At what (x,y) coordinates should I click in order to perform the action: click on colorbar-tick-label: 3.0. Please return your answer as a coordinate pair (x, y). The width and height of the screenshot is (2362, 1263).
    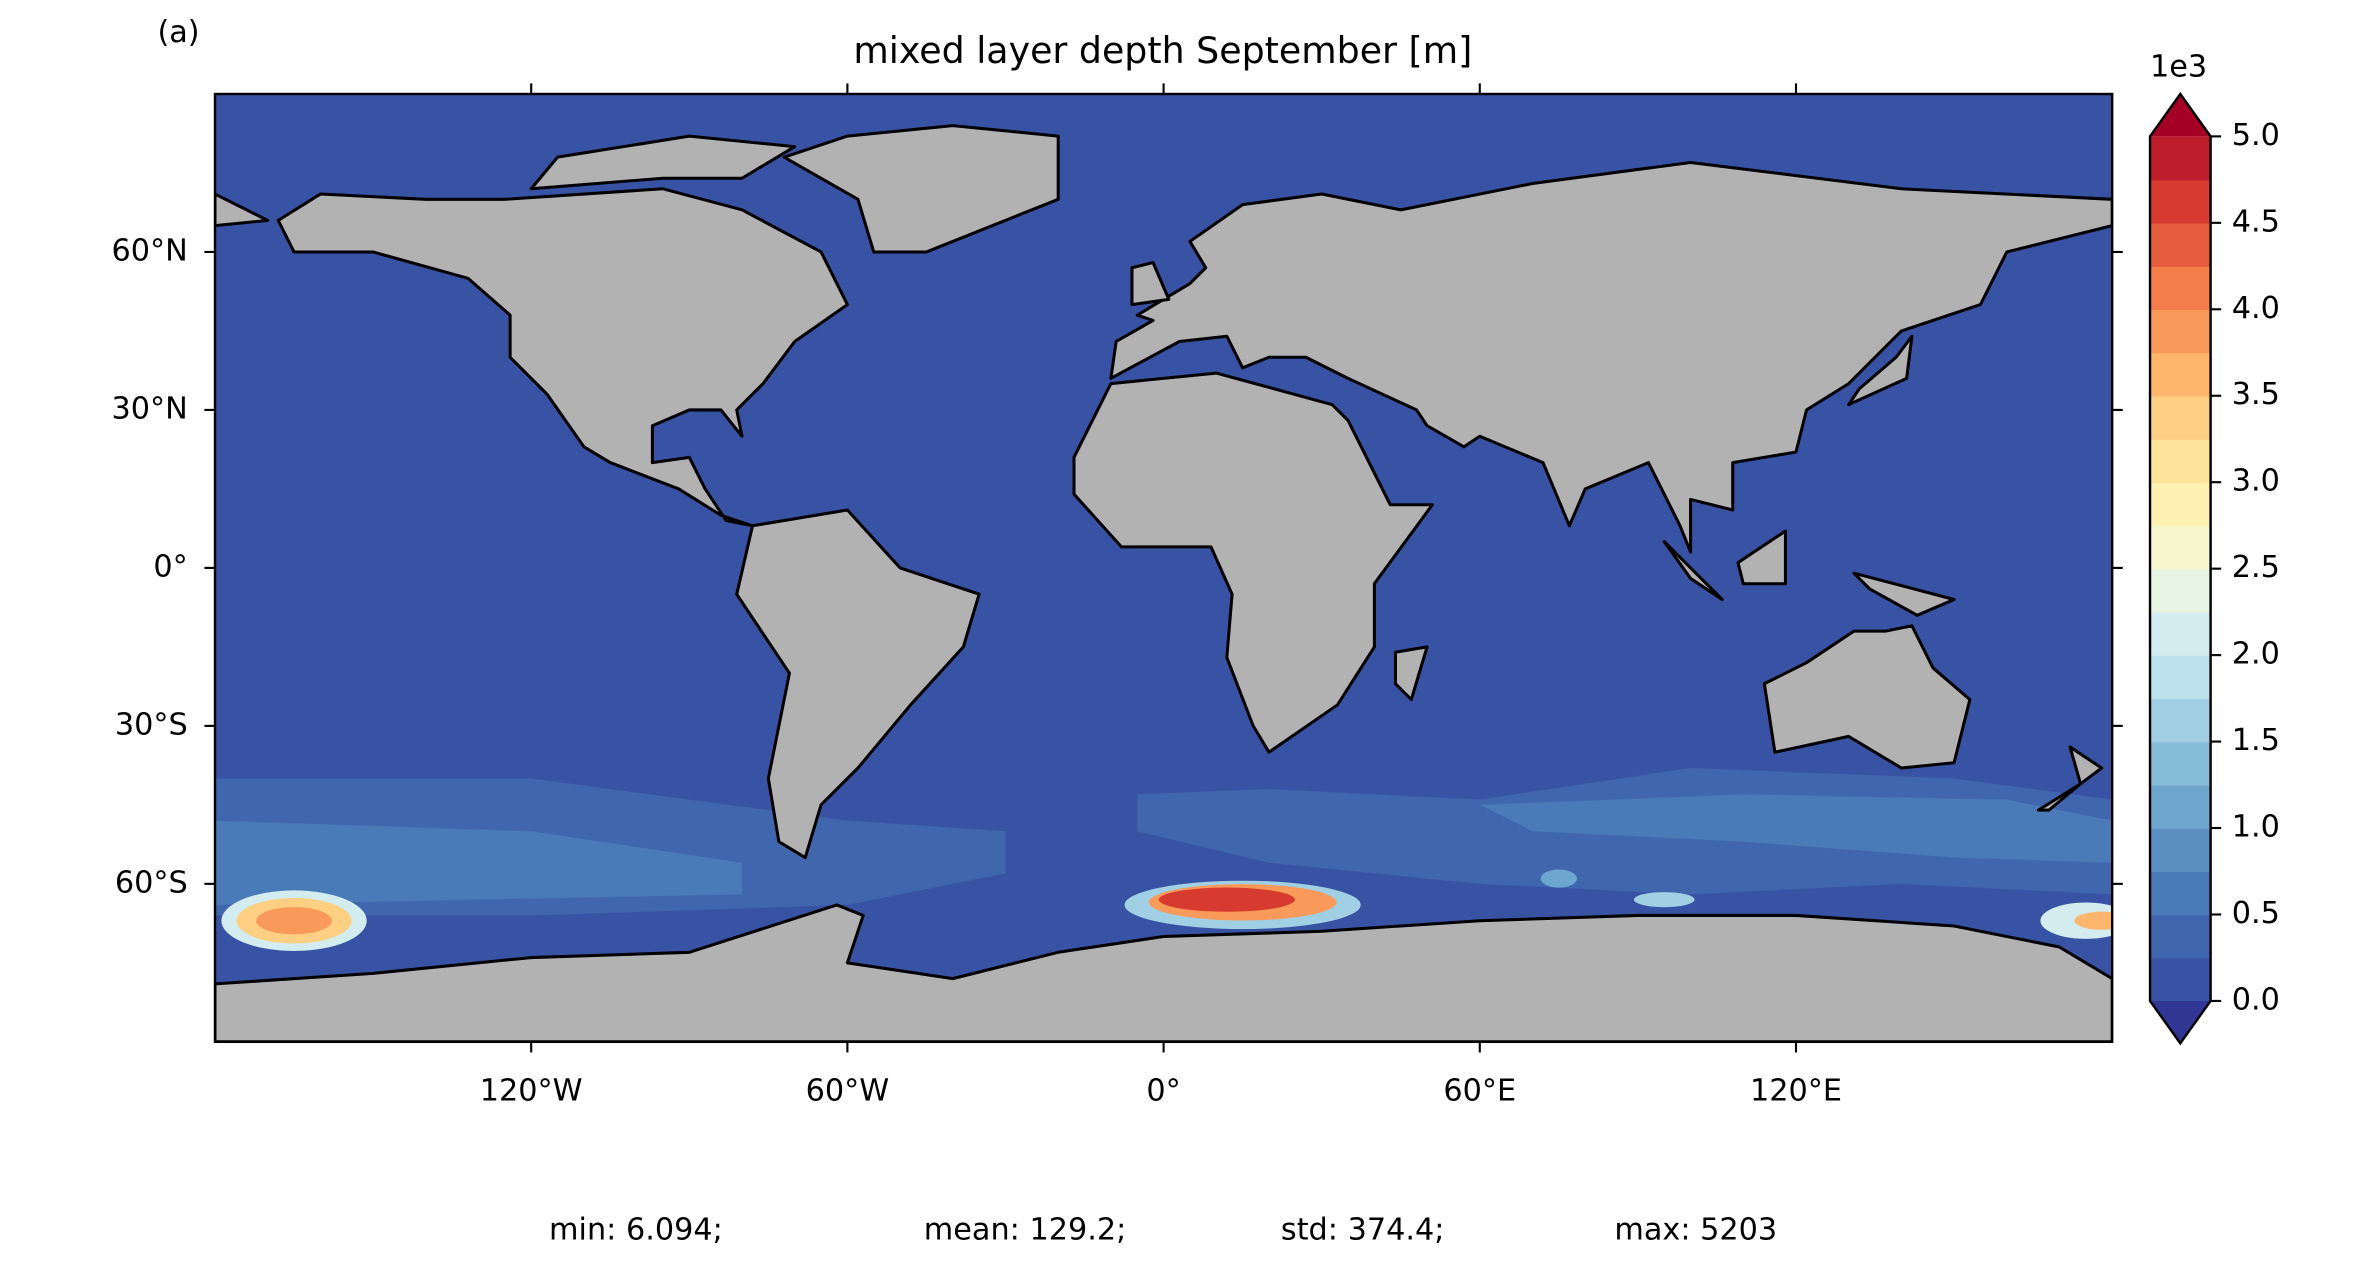
    Looking at the image, I should click on (2256, 481).